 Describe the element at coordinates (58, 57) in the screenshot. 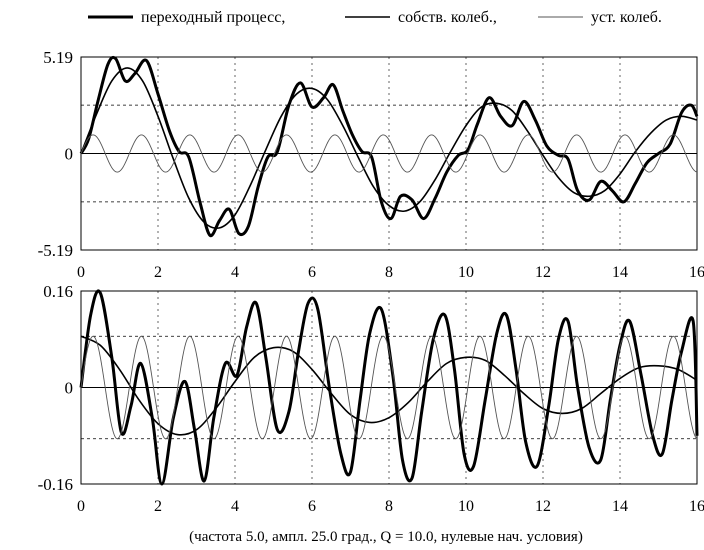

I see `y-tick-label: 5.19` at that location.